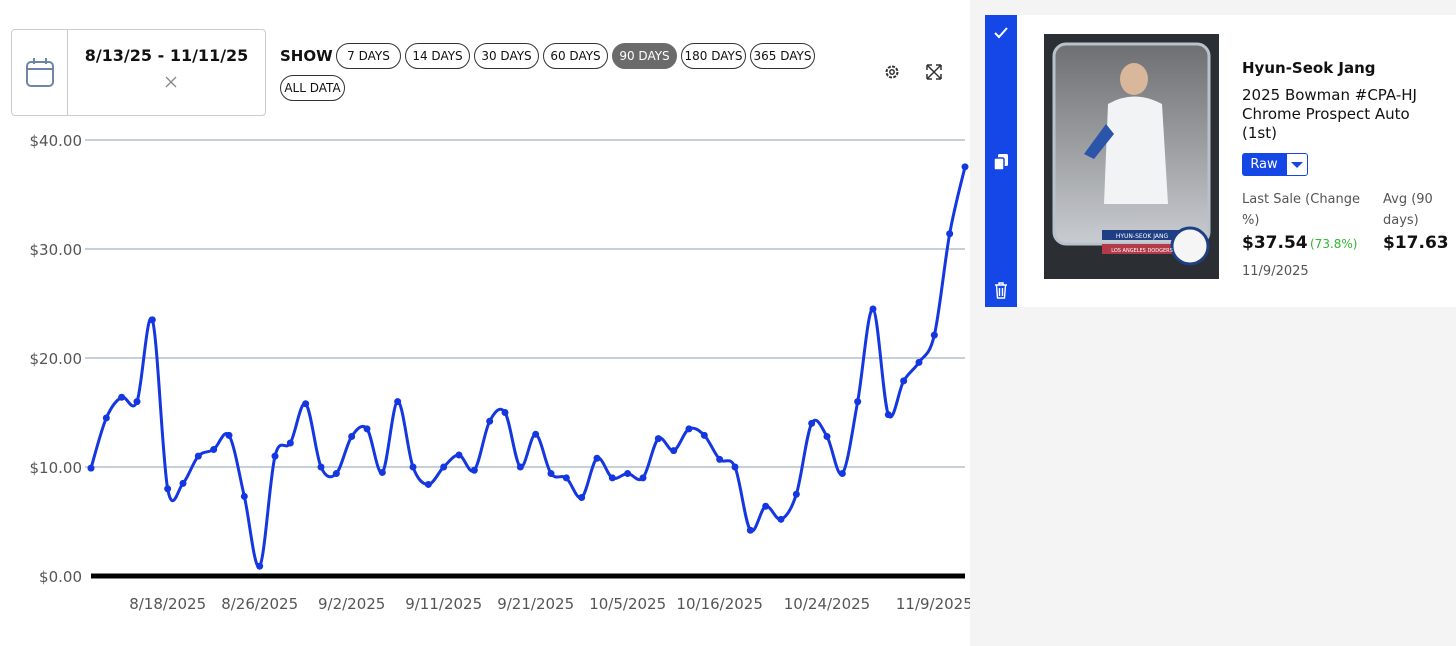 Image resolution: width=1456 pixels, height=646 pixels. I want to click on x-tick-label: 8/18/2025, so click(167, 604).